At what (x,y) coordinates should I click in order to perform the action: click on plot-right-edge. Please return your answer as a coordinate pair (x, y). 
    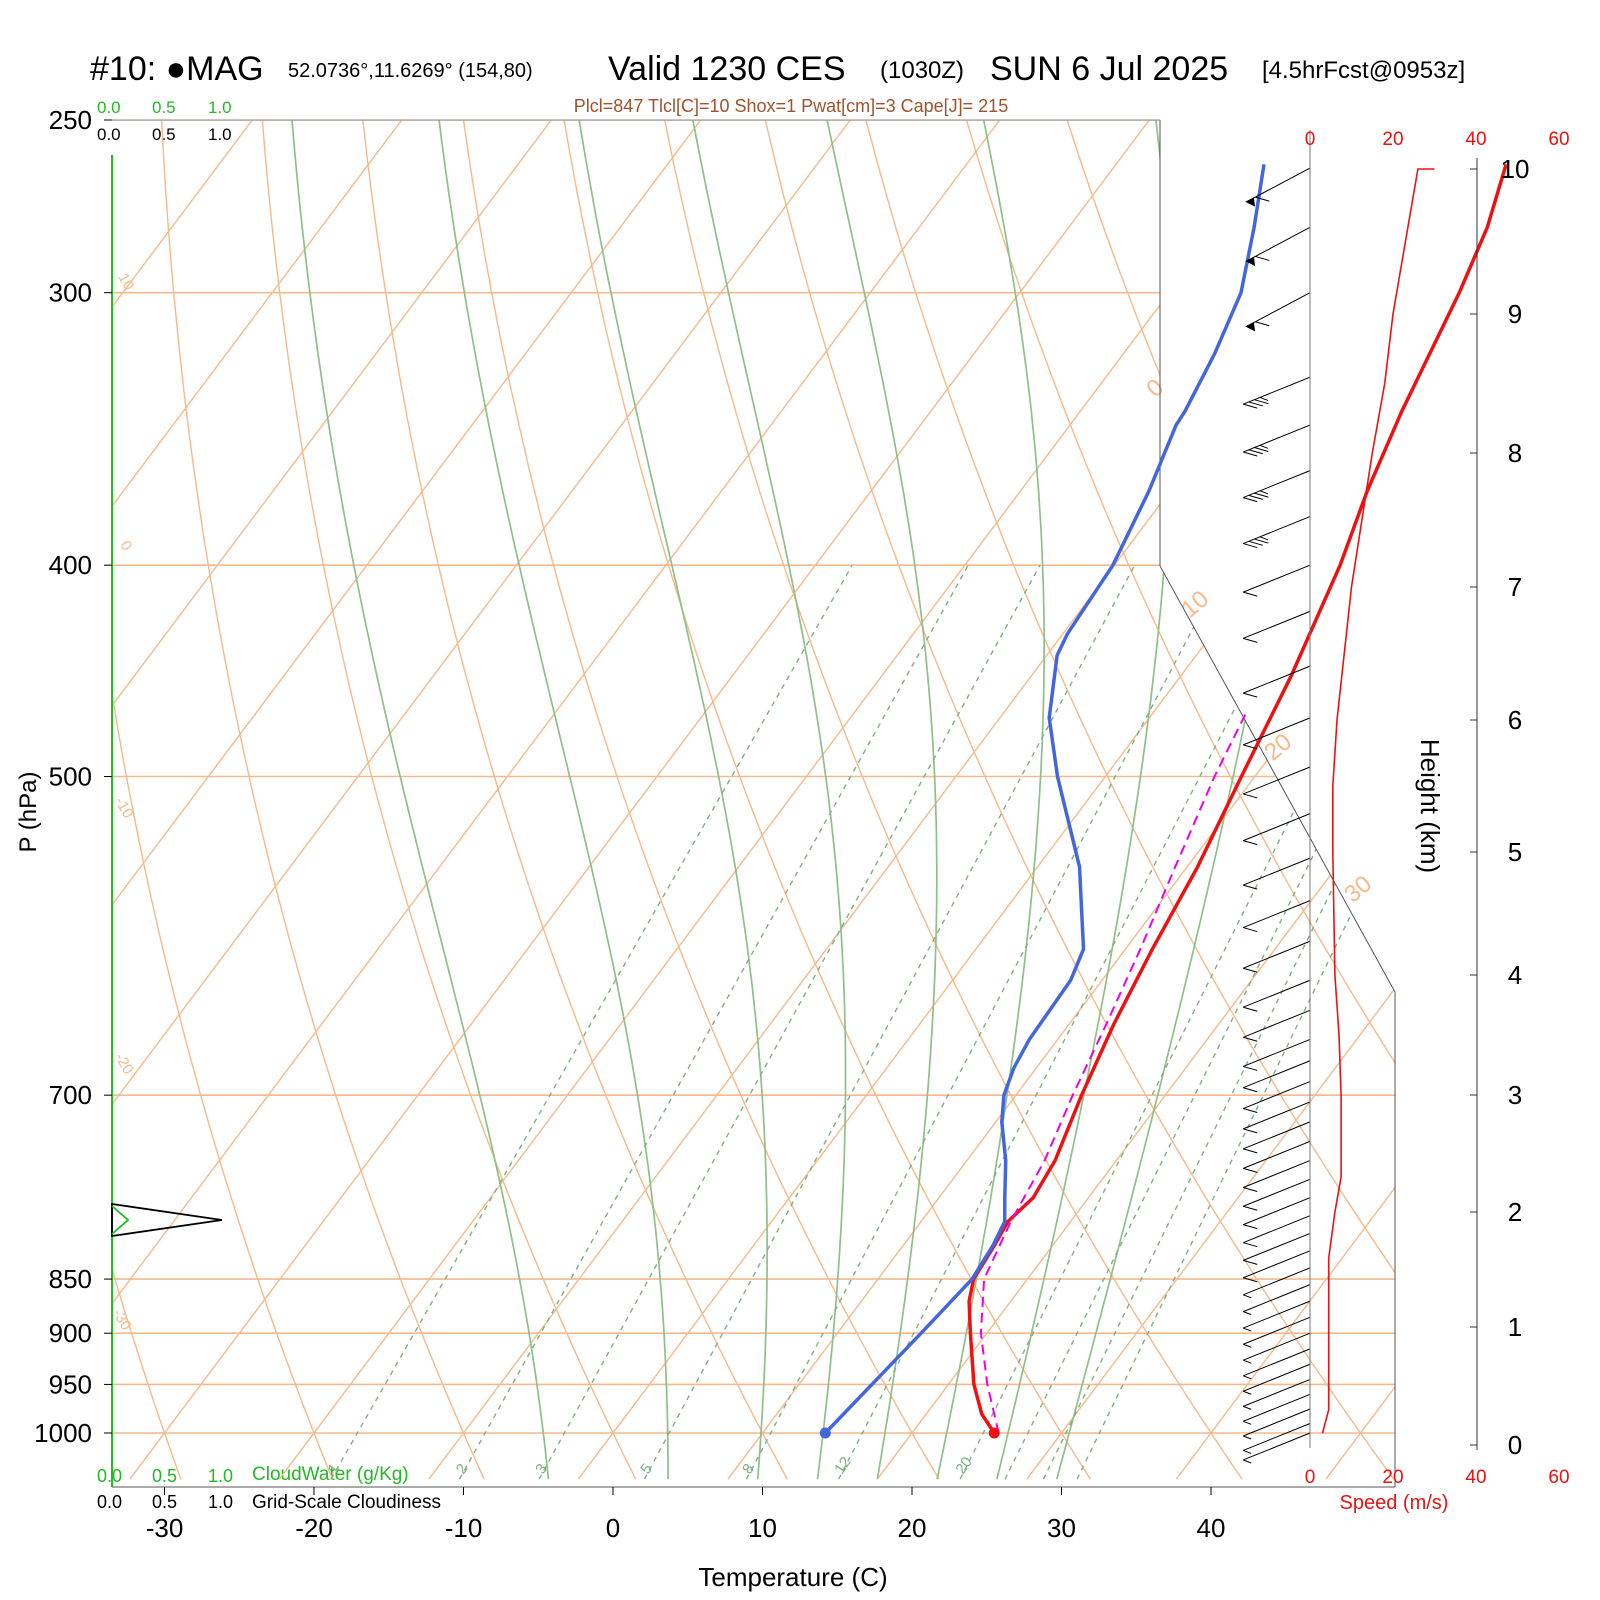
    Looking at the image, I should click on (1277, 803).